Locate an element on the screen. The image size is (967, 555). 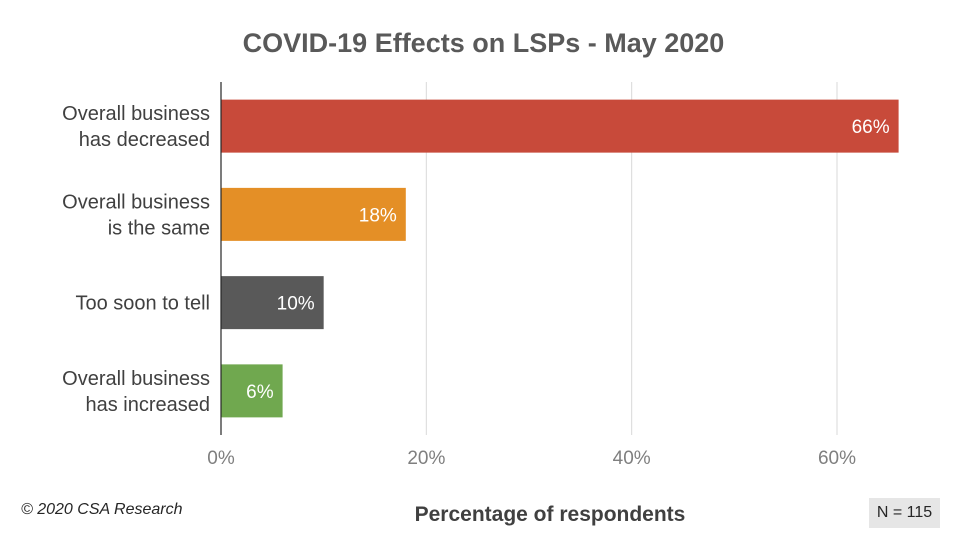
category-label: Overall business has increased is located at coordinates (136, 392).